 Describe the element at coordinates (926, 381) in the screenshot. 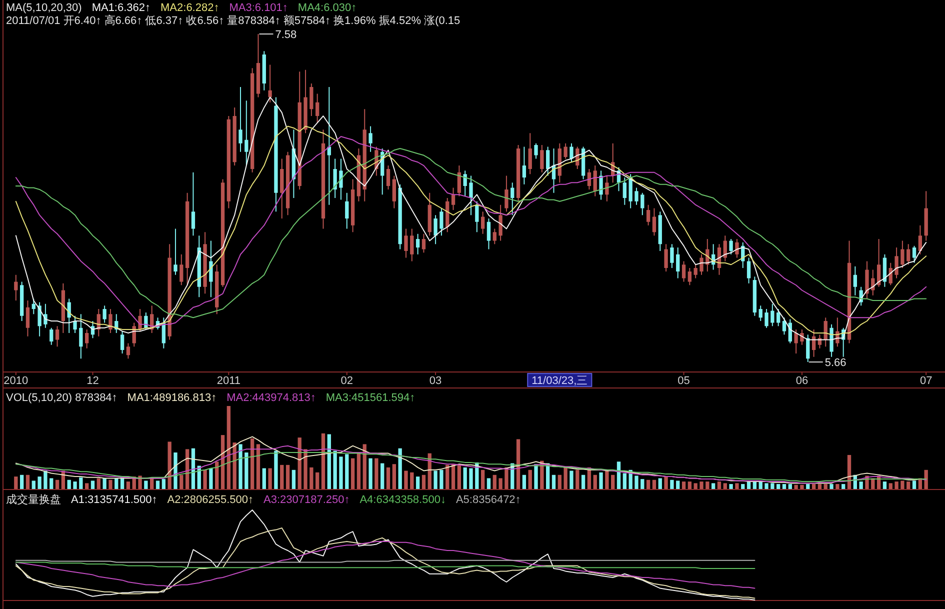

I see `x-tick-label: 07` at that location.